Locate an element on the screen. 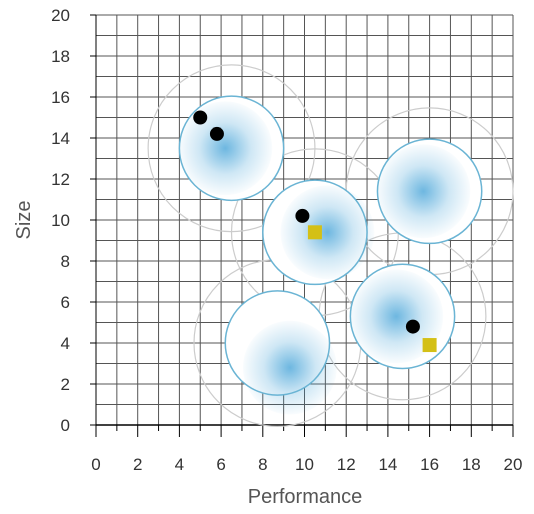  x-tick-label: 10 is located at coordinates (304, 464).